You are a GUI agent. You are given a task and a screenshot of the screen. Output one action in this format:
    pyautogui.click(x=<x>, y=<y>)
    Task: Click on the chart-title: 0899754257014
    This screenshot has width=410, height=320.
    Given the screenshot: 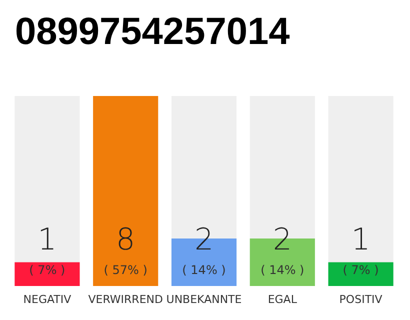 What is the action you would take?
    pyautogui.click(x=152, y=32)
    